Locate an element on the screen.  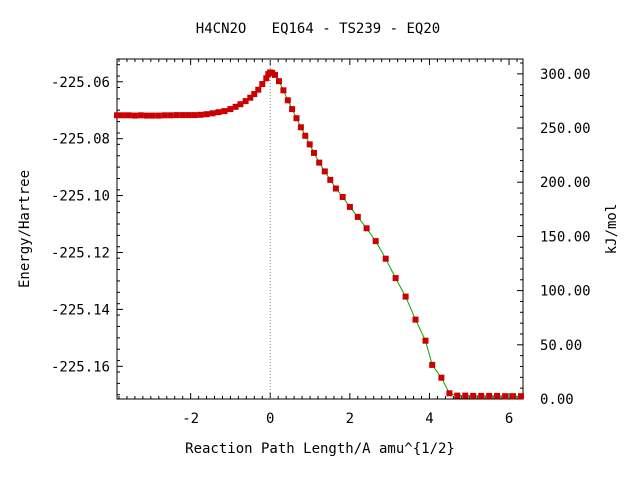
x-tick-label: 4 is located at coordinates (429, 419).